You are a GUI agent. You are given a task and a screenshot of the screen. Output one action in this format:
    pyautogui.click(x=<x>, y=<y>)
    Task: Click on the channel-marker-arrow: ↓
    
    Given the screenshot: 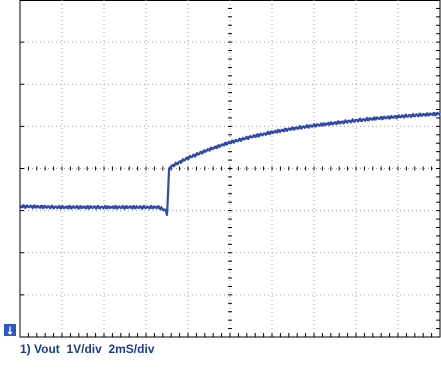 What is the action you would take?
    pyautogui.click(x=9, y=331)
    